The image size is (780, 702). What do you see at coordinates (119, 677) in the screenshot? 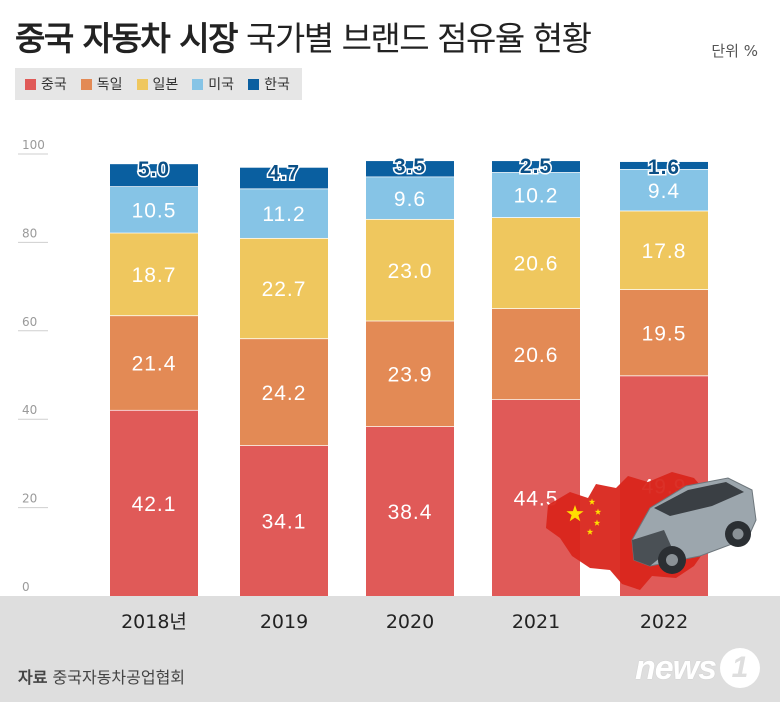
I see `source-text: 중국자동차공업협회` at bounding box center [119, 677].